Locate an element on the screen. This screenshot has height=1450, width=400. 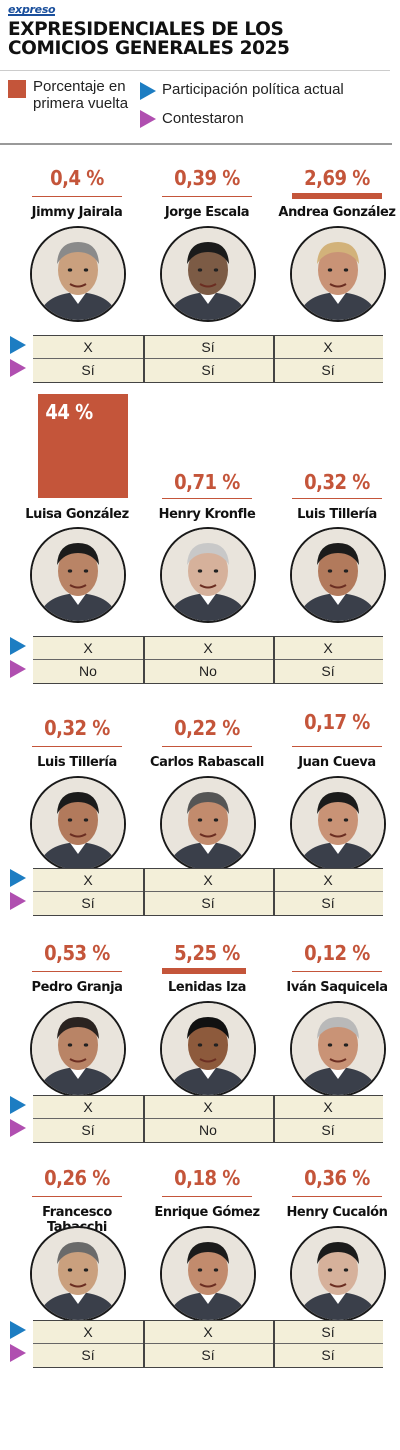
answers-table: X Sí X Sí Sí Sí is located at coordinates (208, 1344).